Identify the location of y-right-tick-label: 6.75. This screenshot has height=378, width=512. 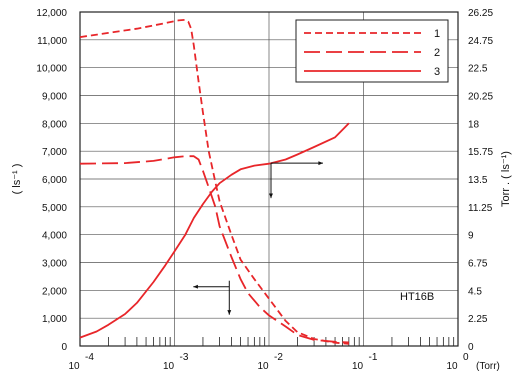
(478, 264).